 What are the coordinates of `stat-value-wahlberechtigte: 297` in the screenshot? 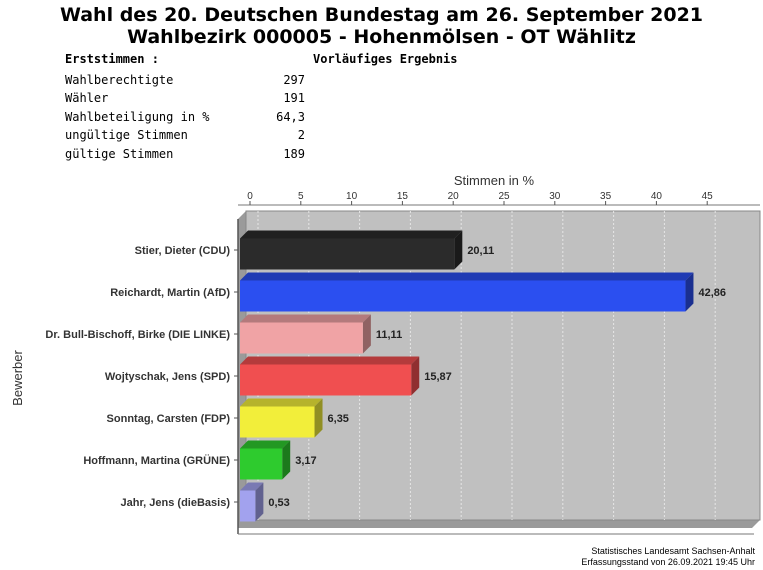 It's located at (294, 80).